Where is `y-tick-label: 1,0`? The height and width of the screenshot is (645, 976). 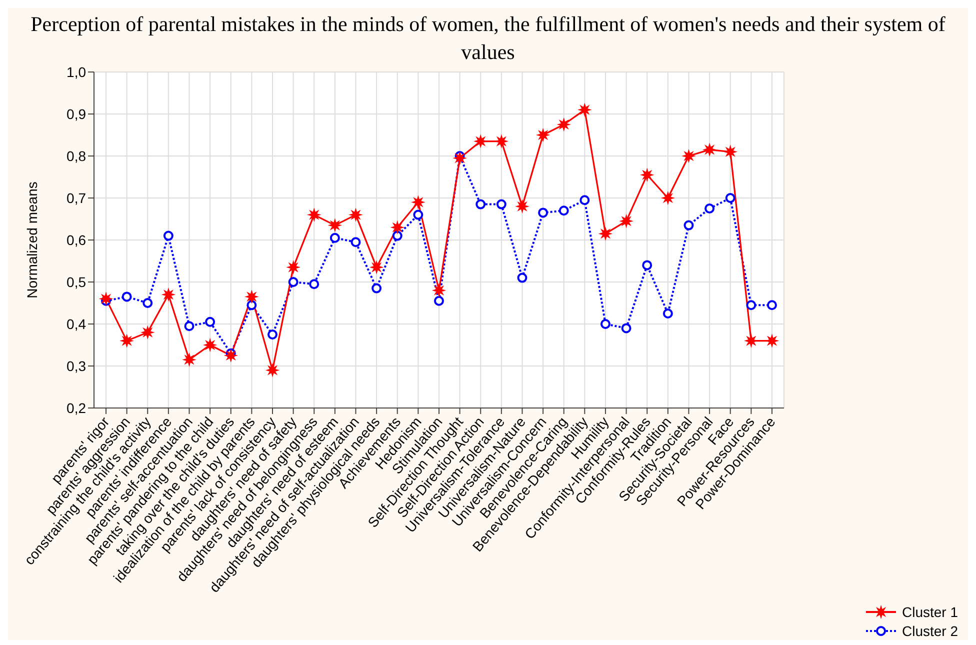
y-tick-label: 1,0 is located at coordinates (76, 72).